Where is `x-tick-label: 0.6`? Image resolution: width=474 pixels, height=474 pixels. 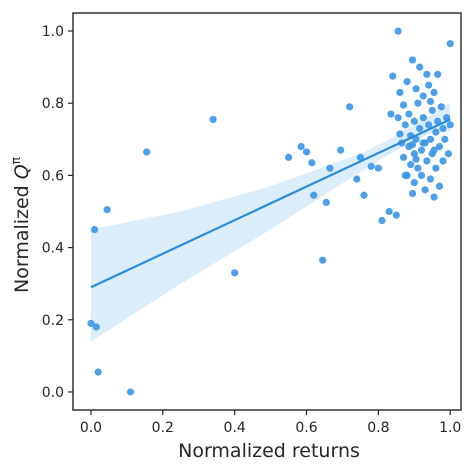
x-tick-label: 0.6 is located at coordinates (306, 428).